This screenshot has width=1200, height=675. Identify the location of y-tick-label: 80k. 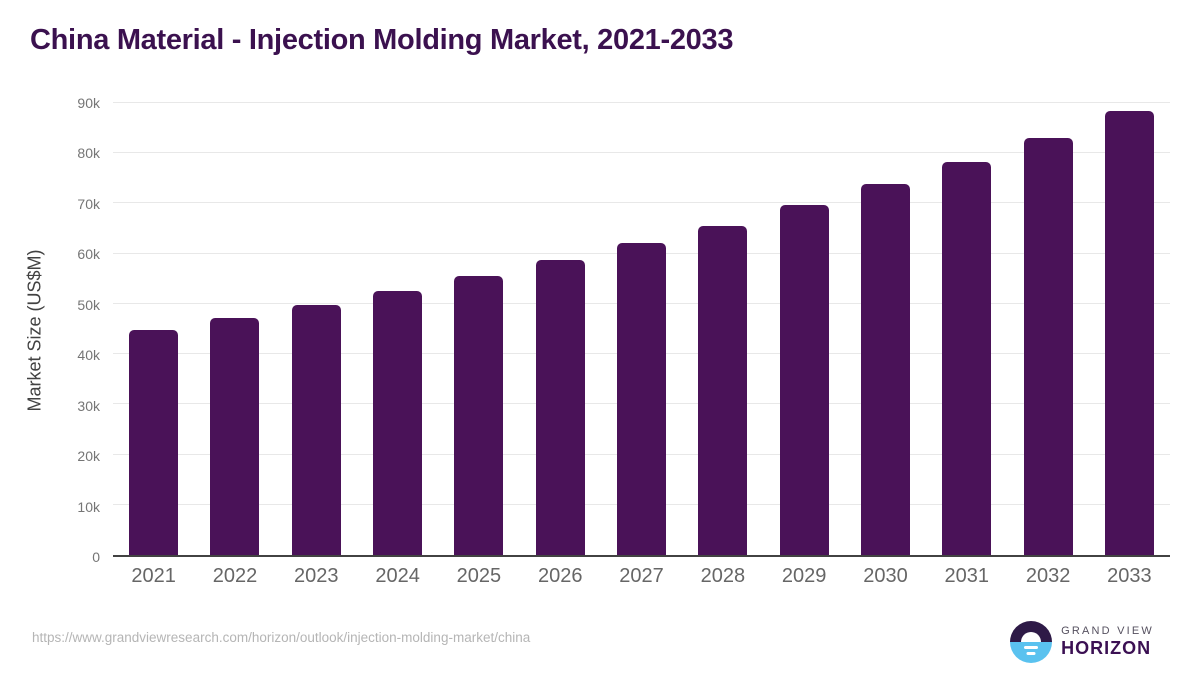
(88, 153).